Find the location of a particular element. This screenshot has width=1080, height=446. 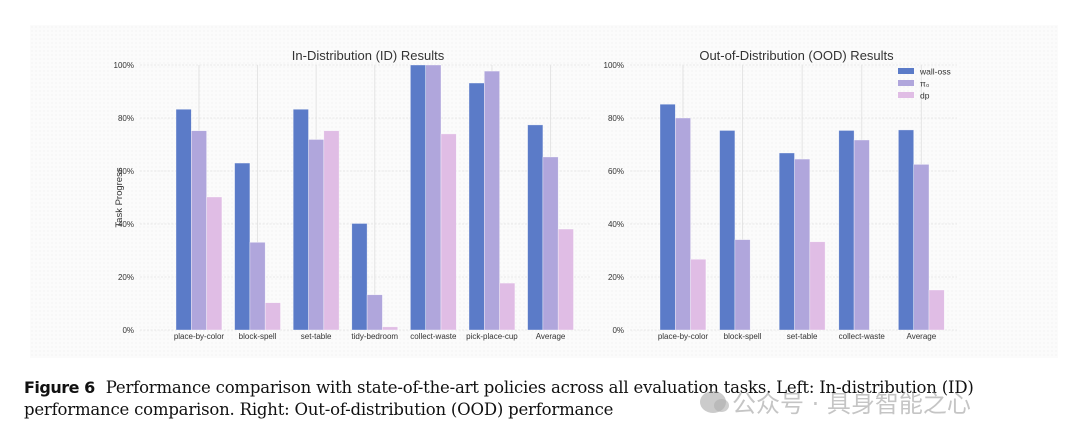

bar-pick-place-cup-dp is located at coordinates (507, 306).